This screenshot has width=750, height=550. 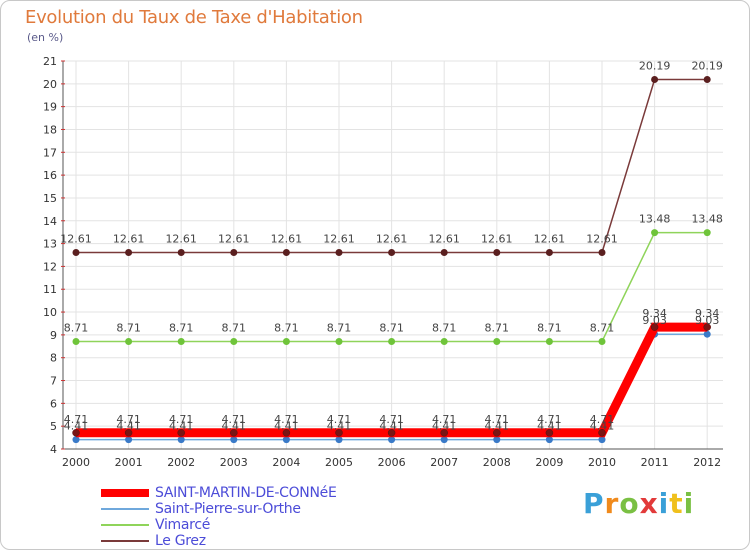 I want to click on y-axis-unit-label: (en %), so click(x=45, y=37).